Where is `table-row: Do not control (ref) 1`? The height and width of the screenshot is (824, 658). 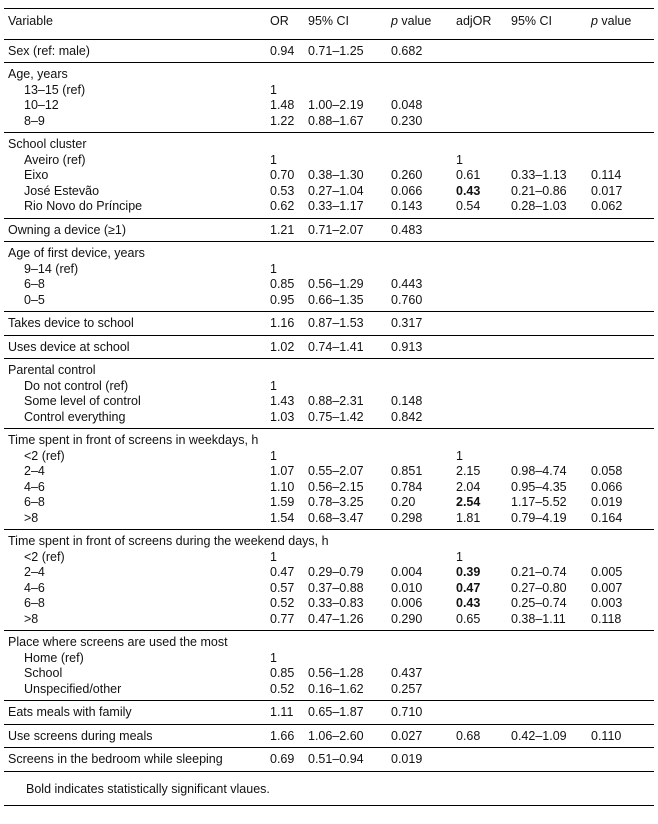 table-row: Do not control (ref) 1 is located at coordinates (329, 387).